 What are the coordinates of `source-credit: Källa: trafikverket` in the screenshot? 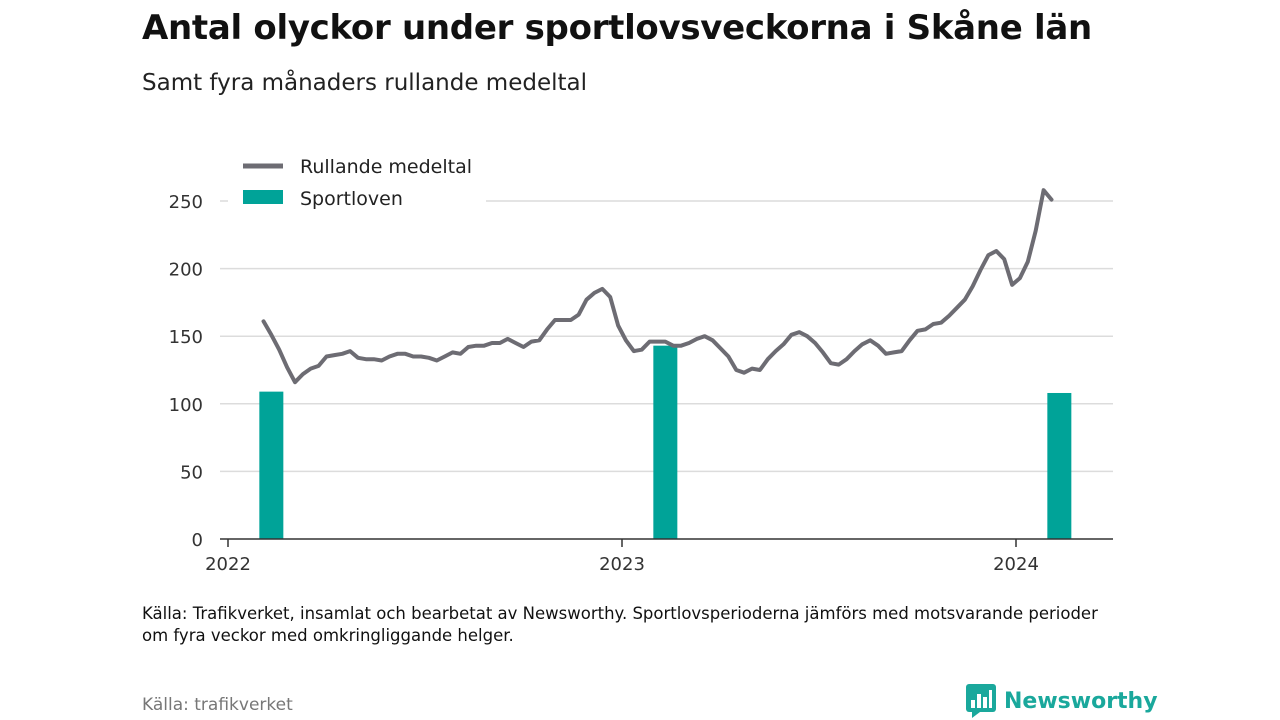 It's located at (217, 705).